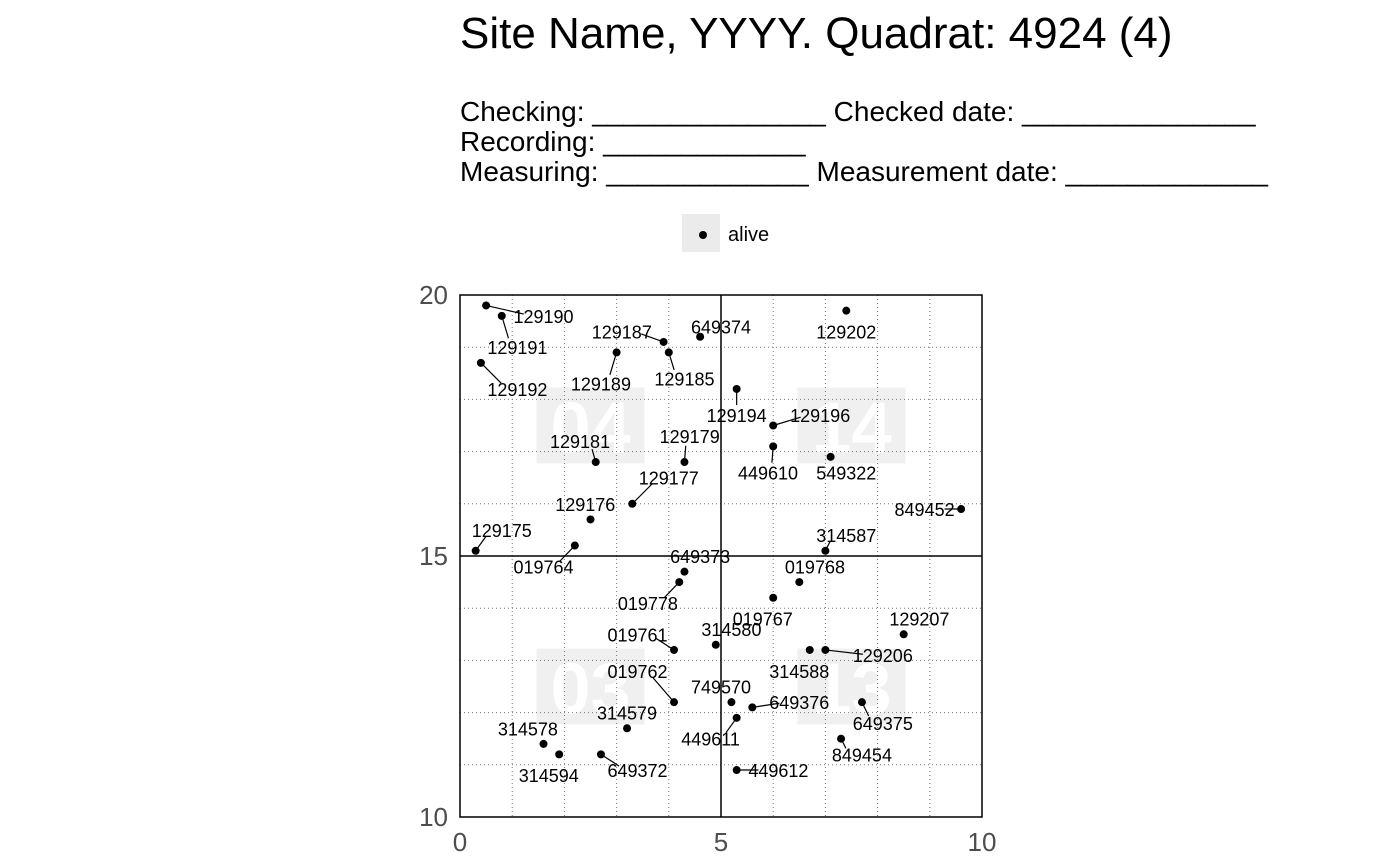 The image size is (1400, 865). Describe the element at coordinates (517, 390) in the screenshot. I see `tree-tag-label: 129192` at that location.